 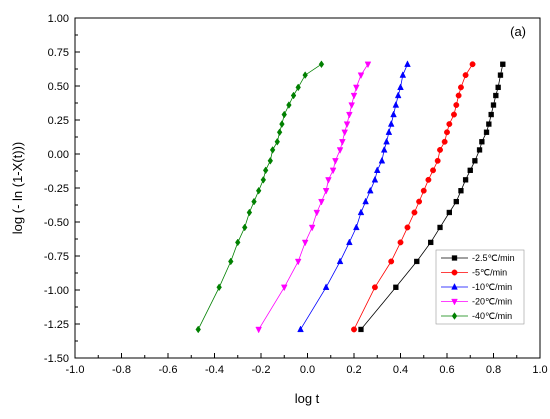 I want to click on y-axis-title: log (- ln (1-X(t))), so click(x=17, y=188).